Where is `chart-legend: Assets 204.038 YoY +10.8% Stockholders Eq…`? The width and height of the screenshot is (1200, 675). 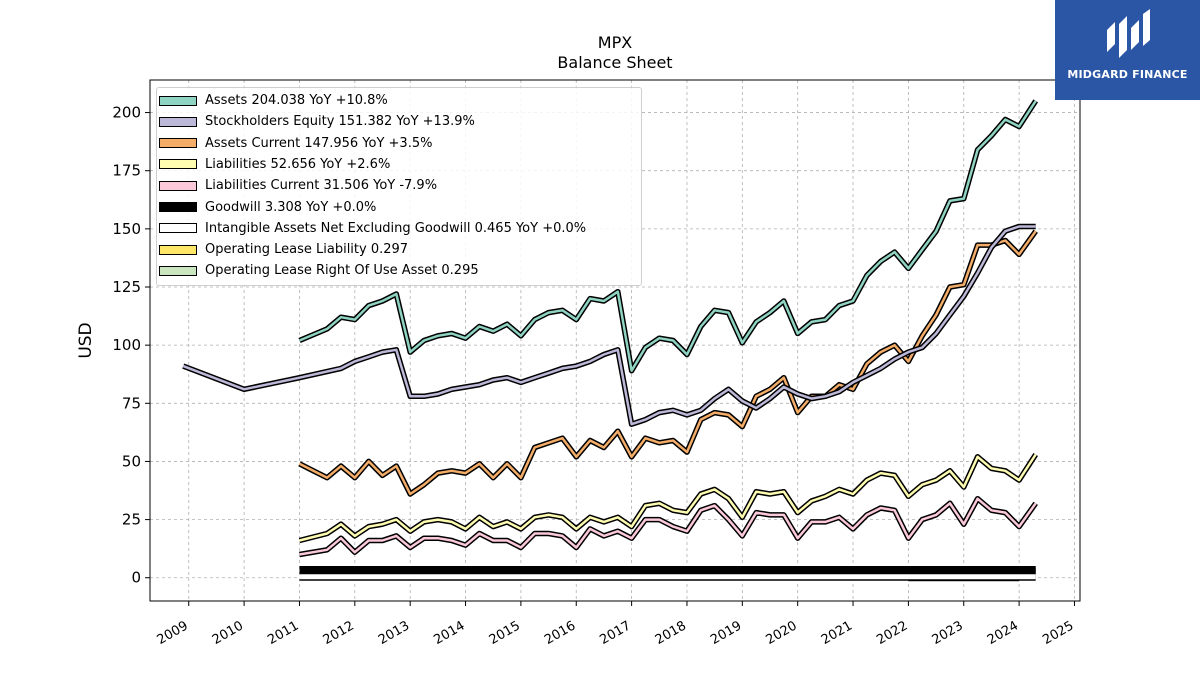
chart-legend: Assets 204.038 YoY +10.8% Stockholders Eq… is located at coordinates (399, 186).